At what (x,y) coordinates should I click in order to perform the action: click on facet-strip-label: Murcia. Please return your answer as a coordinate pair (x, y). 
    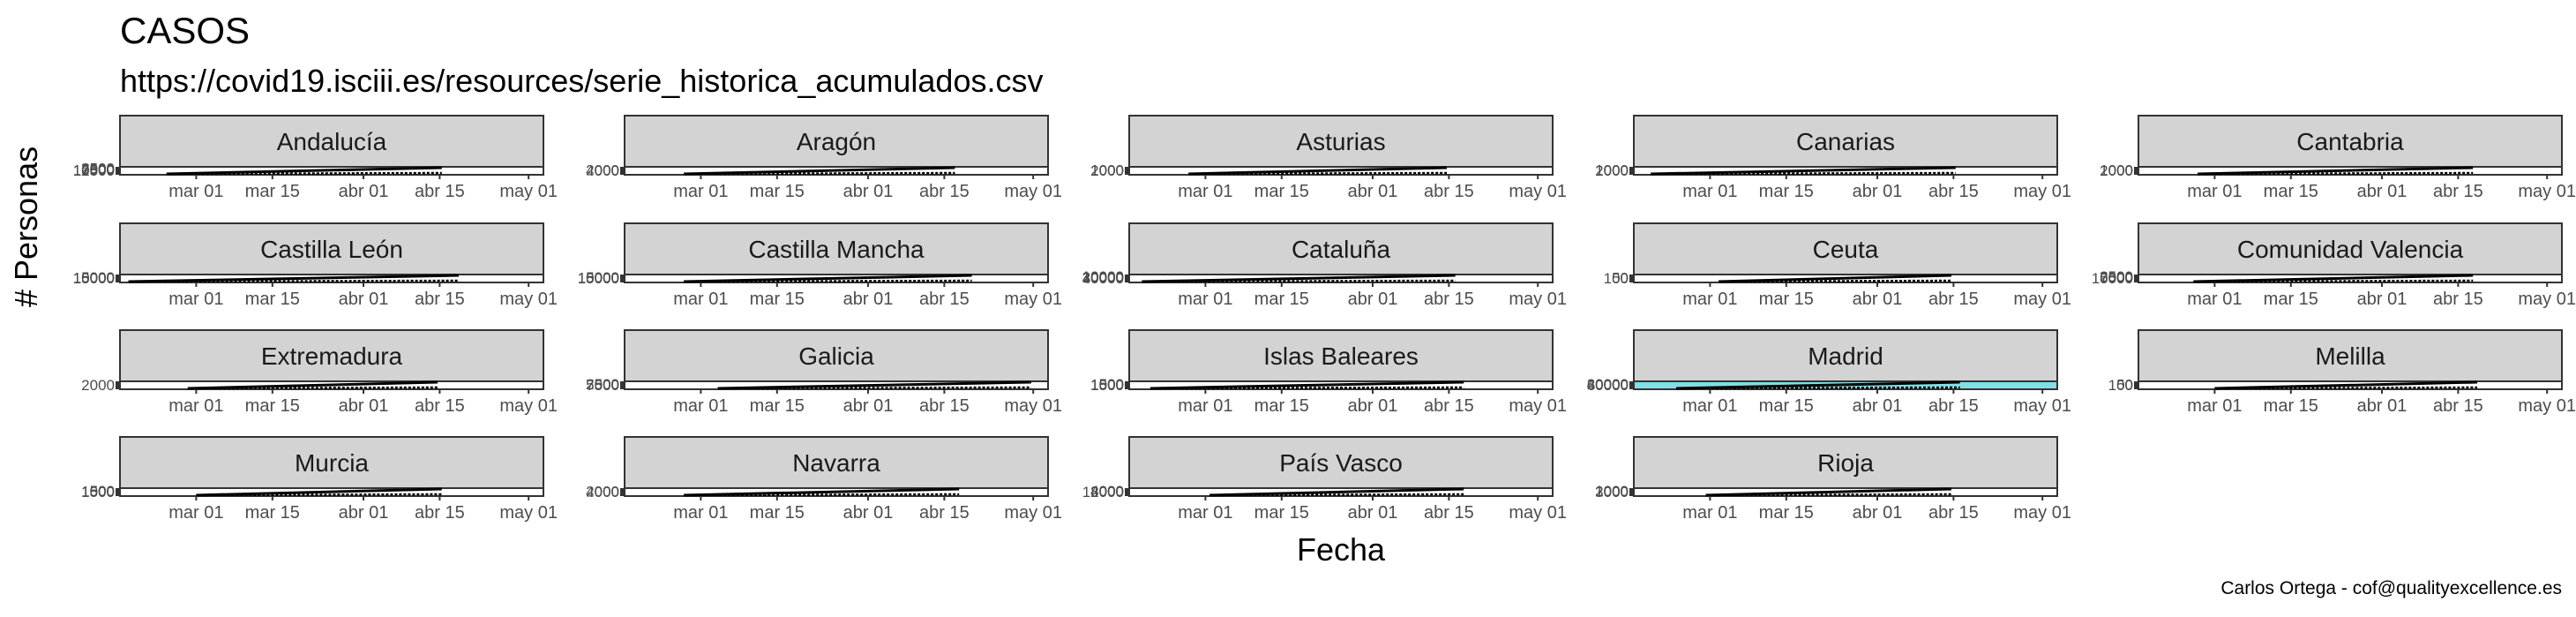
    Looking at the image, I should click on (332, 463).